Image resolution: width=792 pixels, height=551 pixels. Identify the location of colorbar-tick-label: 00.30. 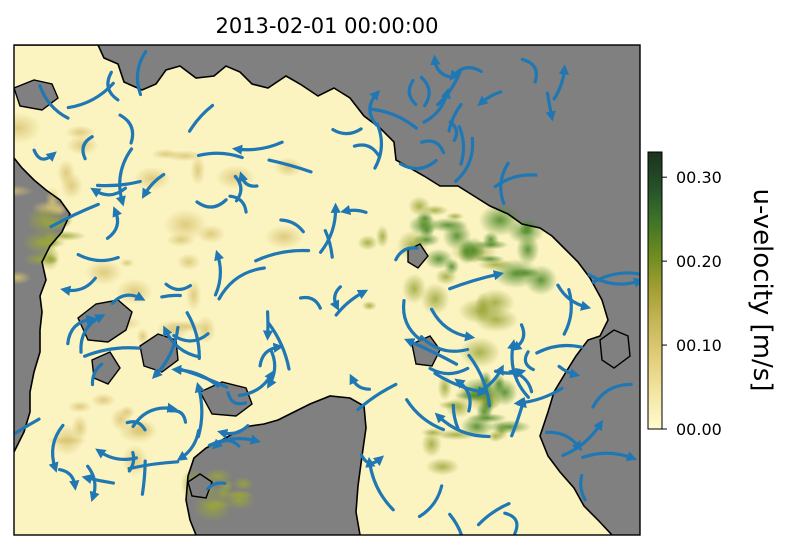
(699, 177).